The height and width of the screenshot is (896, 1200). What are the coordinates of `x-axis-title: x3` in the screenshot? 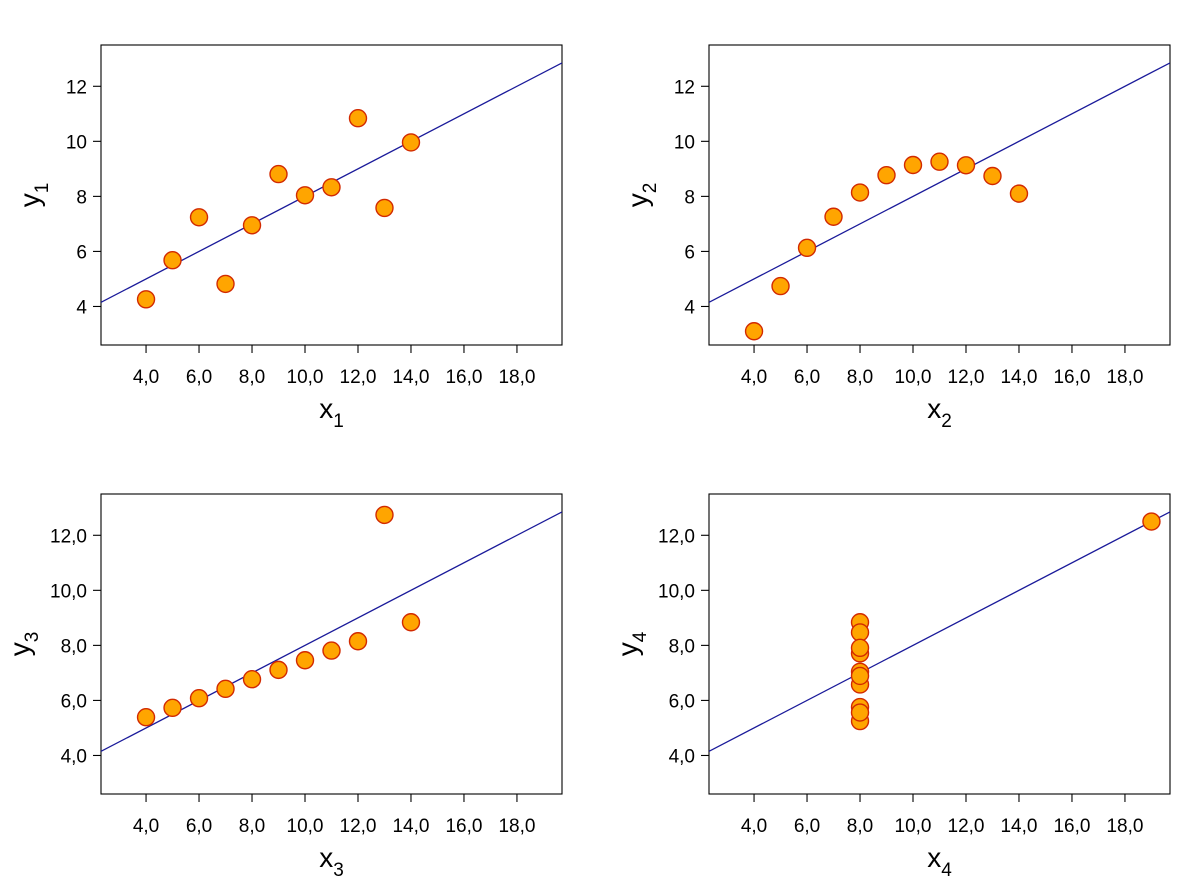 It's located at (331, 861).